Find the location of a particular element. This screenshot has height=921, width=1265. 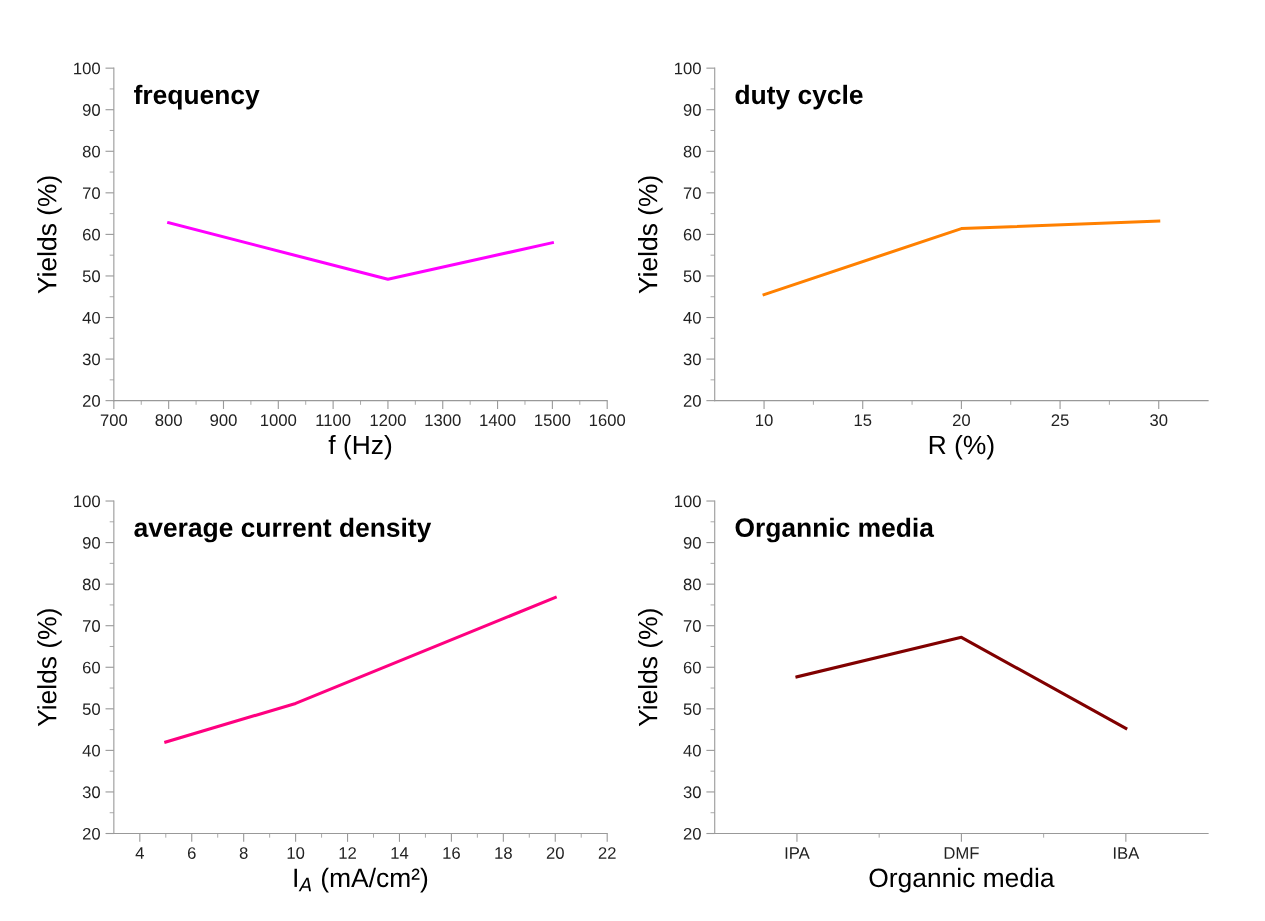

x-tick-label: 25 is located at coordinates (1060, 420).